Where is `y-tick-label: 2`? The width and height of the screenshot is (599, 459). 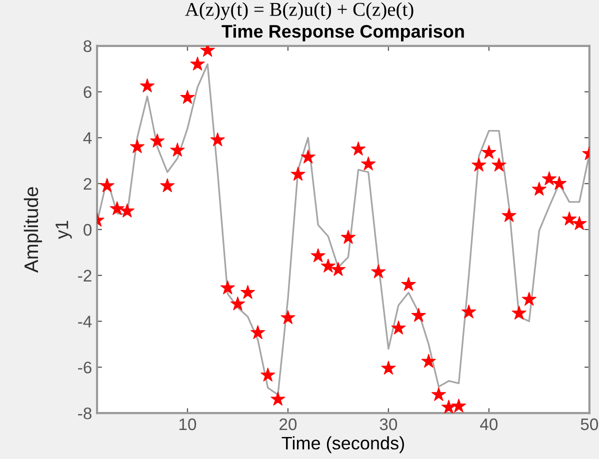 y-tick-label: 2 is located at coordinates (88, 184).